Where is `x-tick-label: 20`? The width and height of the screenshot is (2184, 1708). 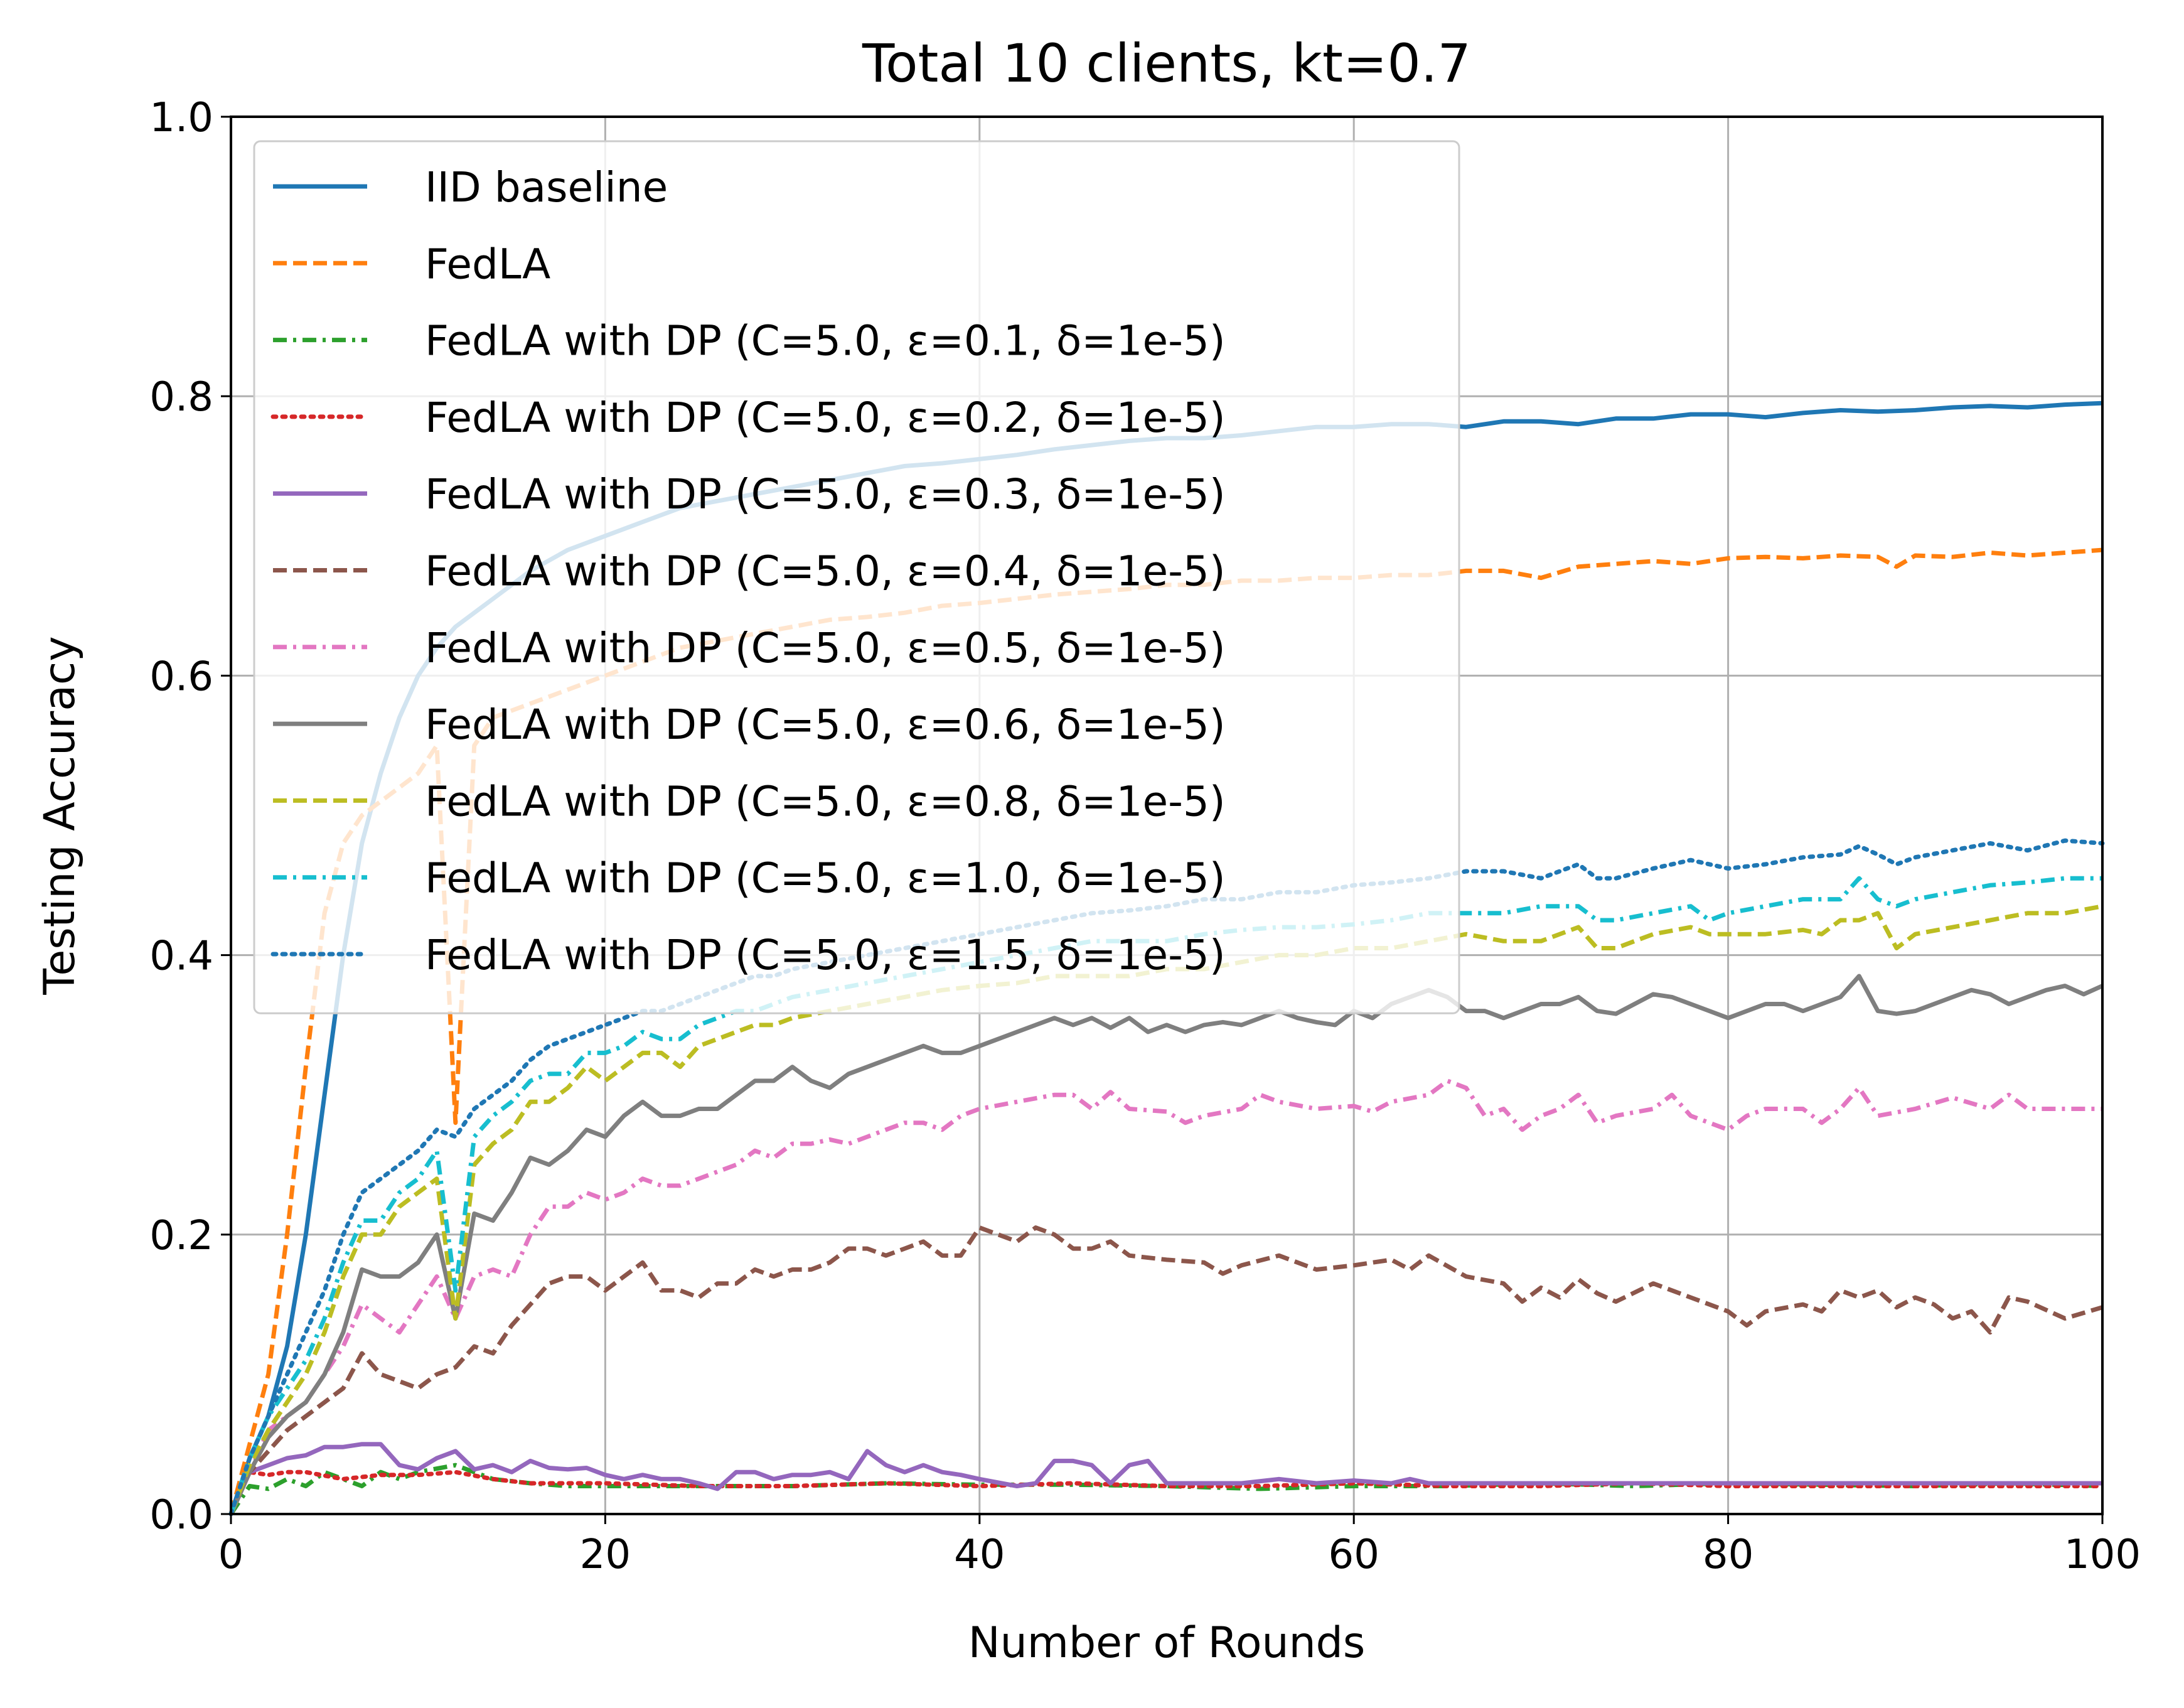 x-tick-label: 20 is located at coordinates (605, 1555).